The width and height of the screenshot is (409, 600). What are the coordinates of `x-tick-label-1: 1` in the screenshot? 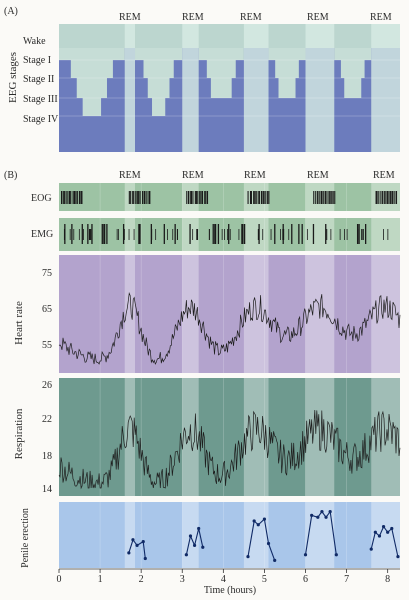 It's located at (100, 579).